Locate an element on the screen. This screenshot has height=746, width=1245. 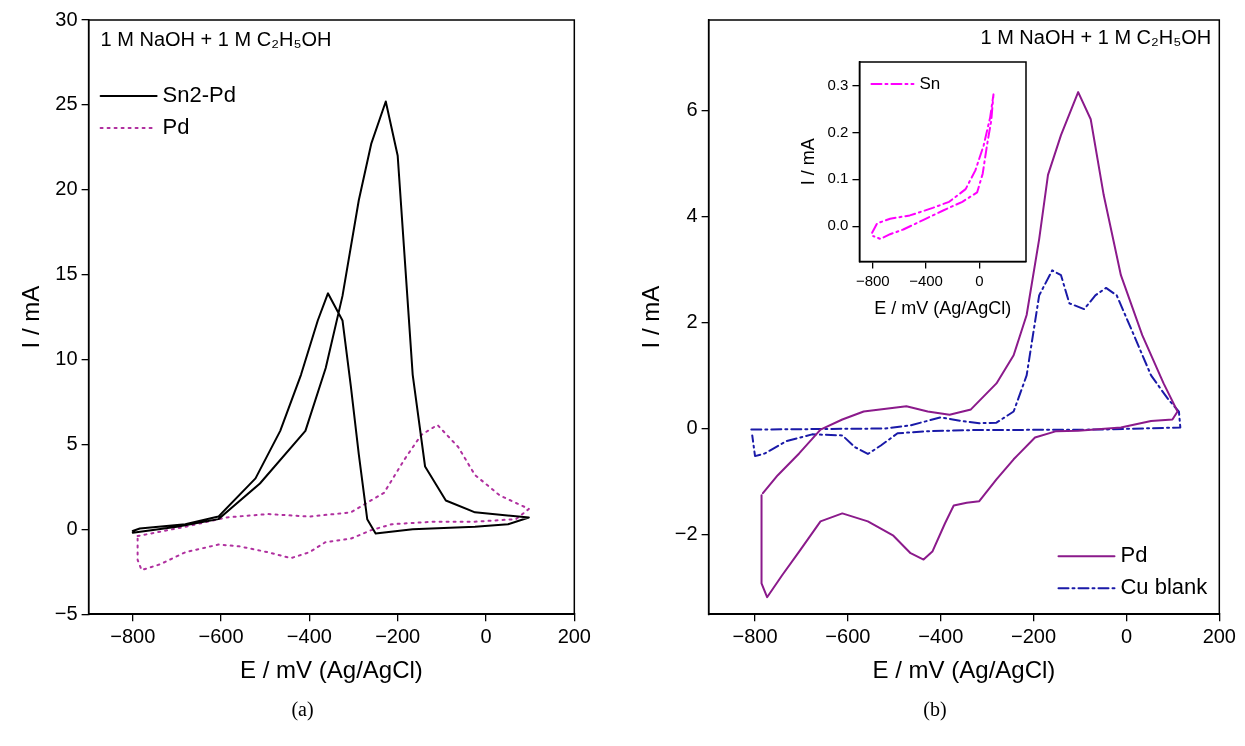
y-tick-label: 20 is located at coordinates (66, 188).